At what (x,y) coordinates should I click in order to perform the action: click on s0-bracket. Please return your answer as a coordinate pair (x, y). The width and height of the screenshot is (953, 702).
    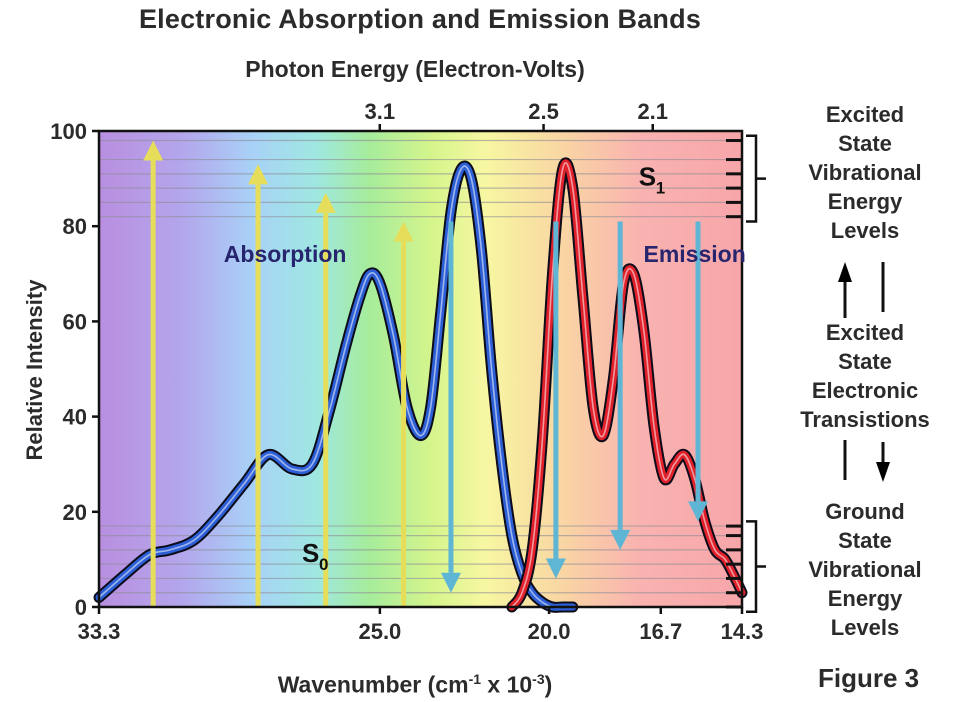
    Looking at the image, I should click on (756, 567).